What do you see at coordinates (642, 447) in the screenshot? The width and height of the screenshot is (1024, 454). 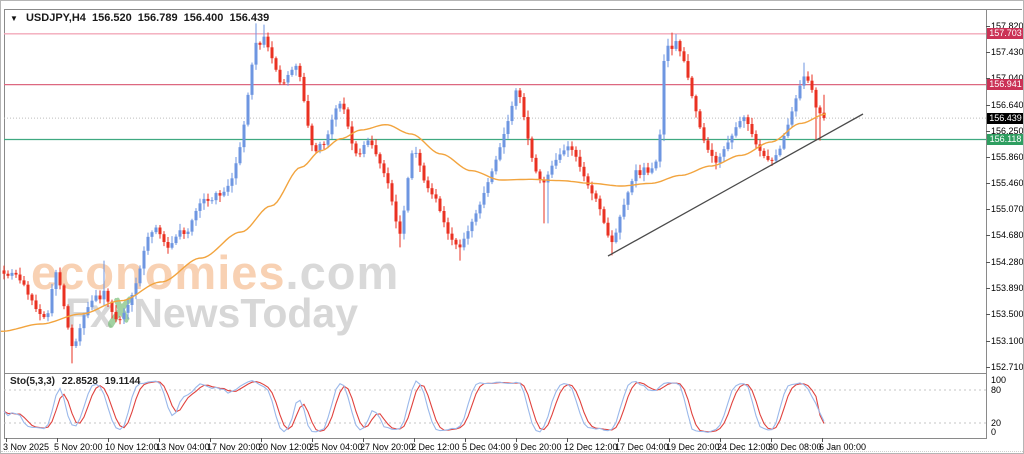 I see `time-tick-label: 17 Dec 04:00` at bounding box center [642, 447].